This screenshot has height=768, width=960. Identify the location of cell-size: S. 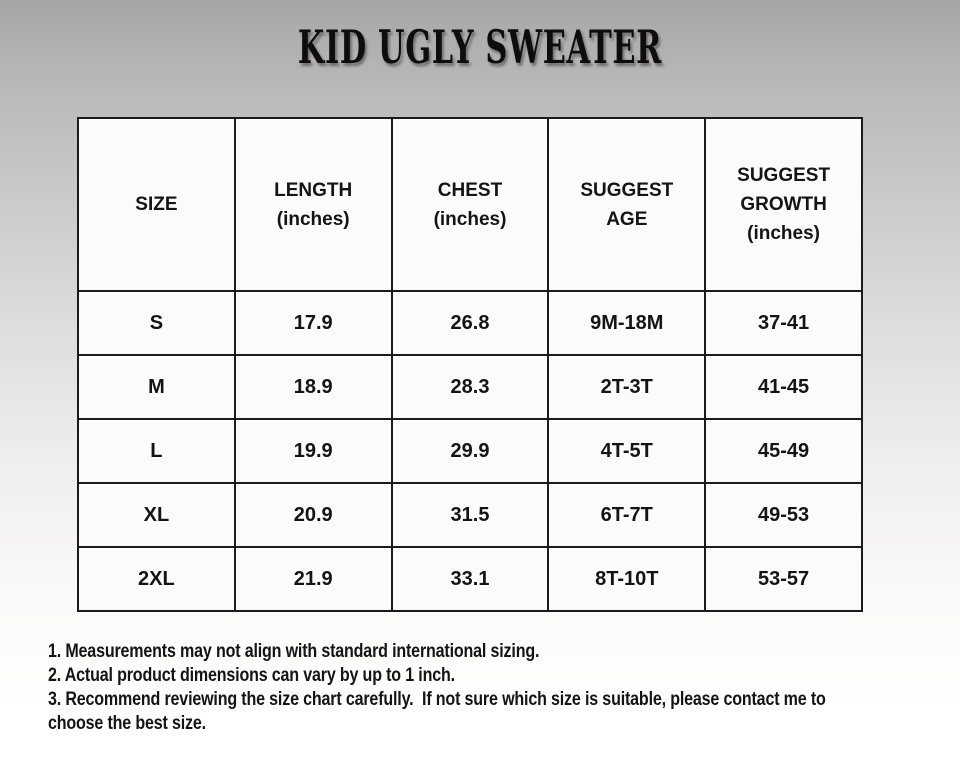
(156, 323).